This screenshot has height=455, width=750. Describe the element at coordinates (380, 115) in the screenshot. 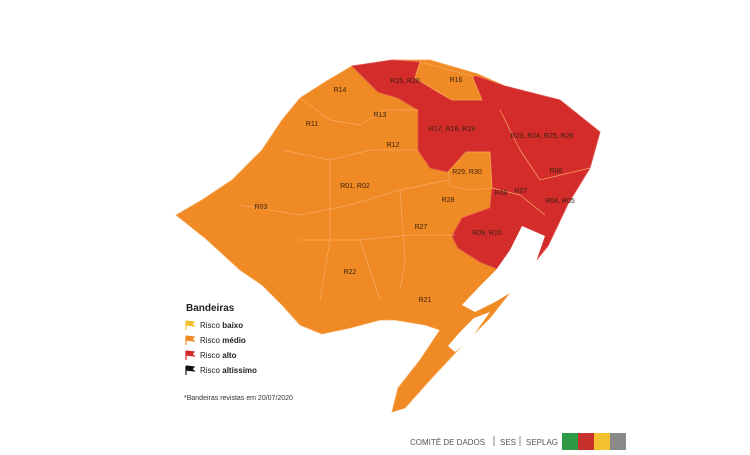

I see `region-label: R13` at that location.